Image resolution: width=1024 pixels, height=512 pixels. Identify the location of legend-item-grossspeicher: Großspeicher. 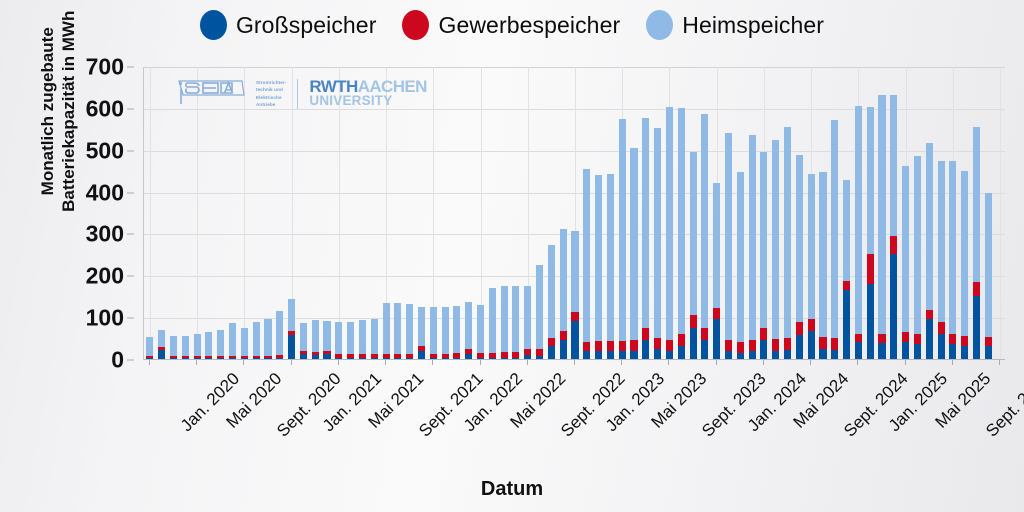
(288, 25).